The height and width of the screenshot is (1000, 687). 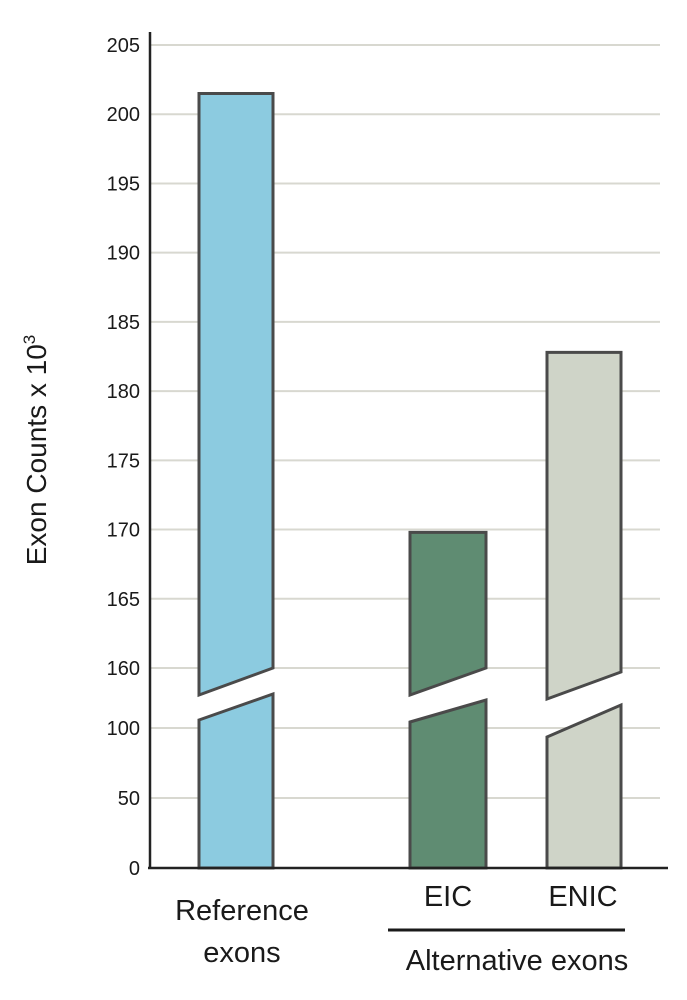 I want to click on y-tick-label-upper-8: 200, so click(x=123, y=115).